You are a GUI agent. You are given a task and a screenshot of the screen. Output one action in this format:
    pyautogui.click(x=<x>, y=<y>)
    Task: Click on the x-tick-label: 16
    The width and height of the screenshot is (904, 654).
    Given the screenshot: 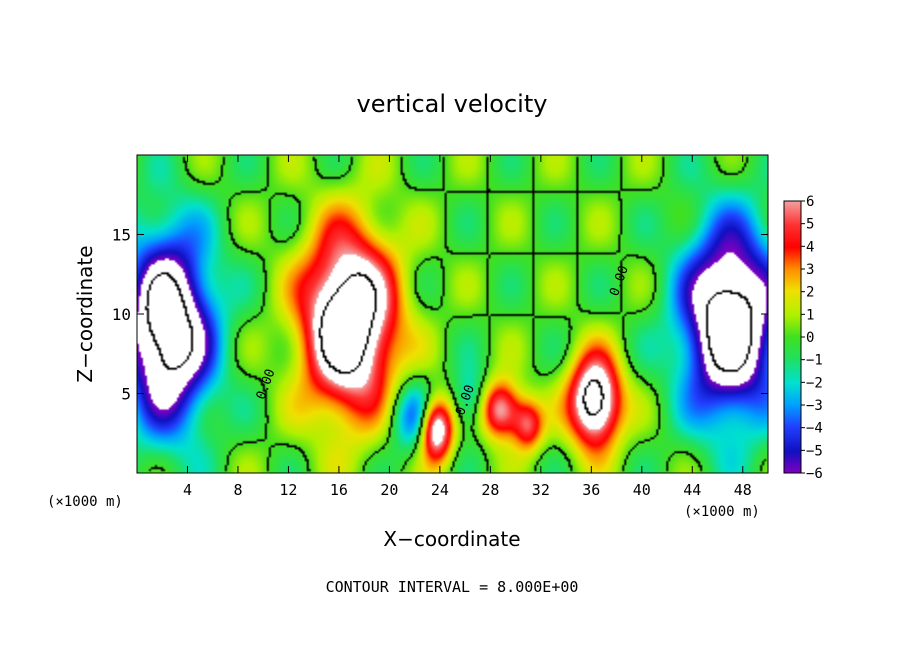 What is the action you would take?
    pyautogui.click(x=339, y=490)
    